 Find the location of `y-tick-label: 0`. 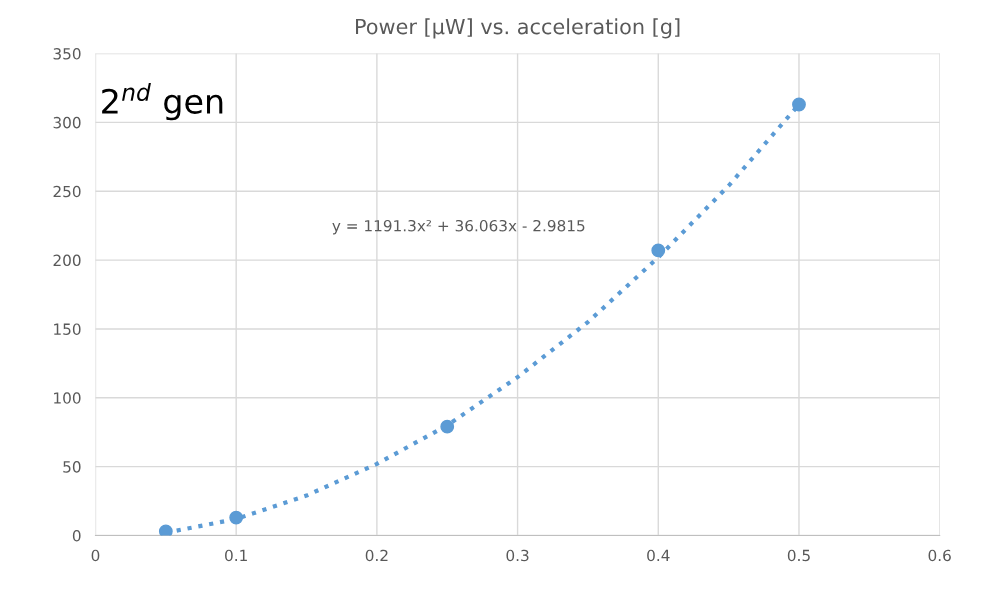

y-tick-label: 0 is located at coordinates (76, 535).